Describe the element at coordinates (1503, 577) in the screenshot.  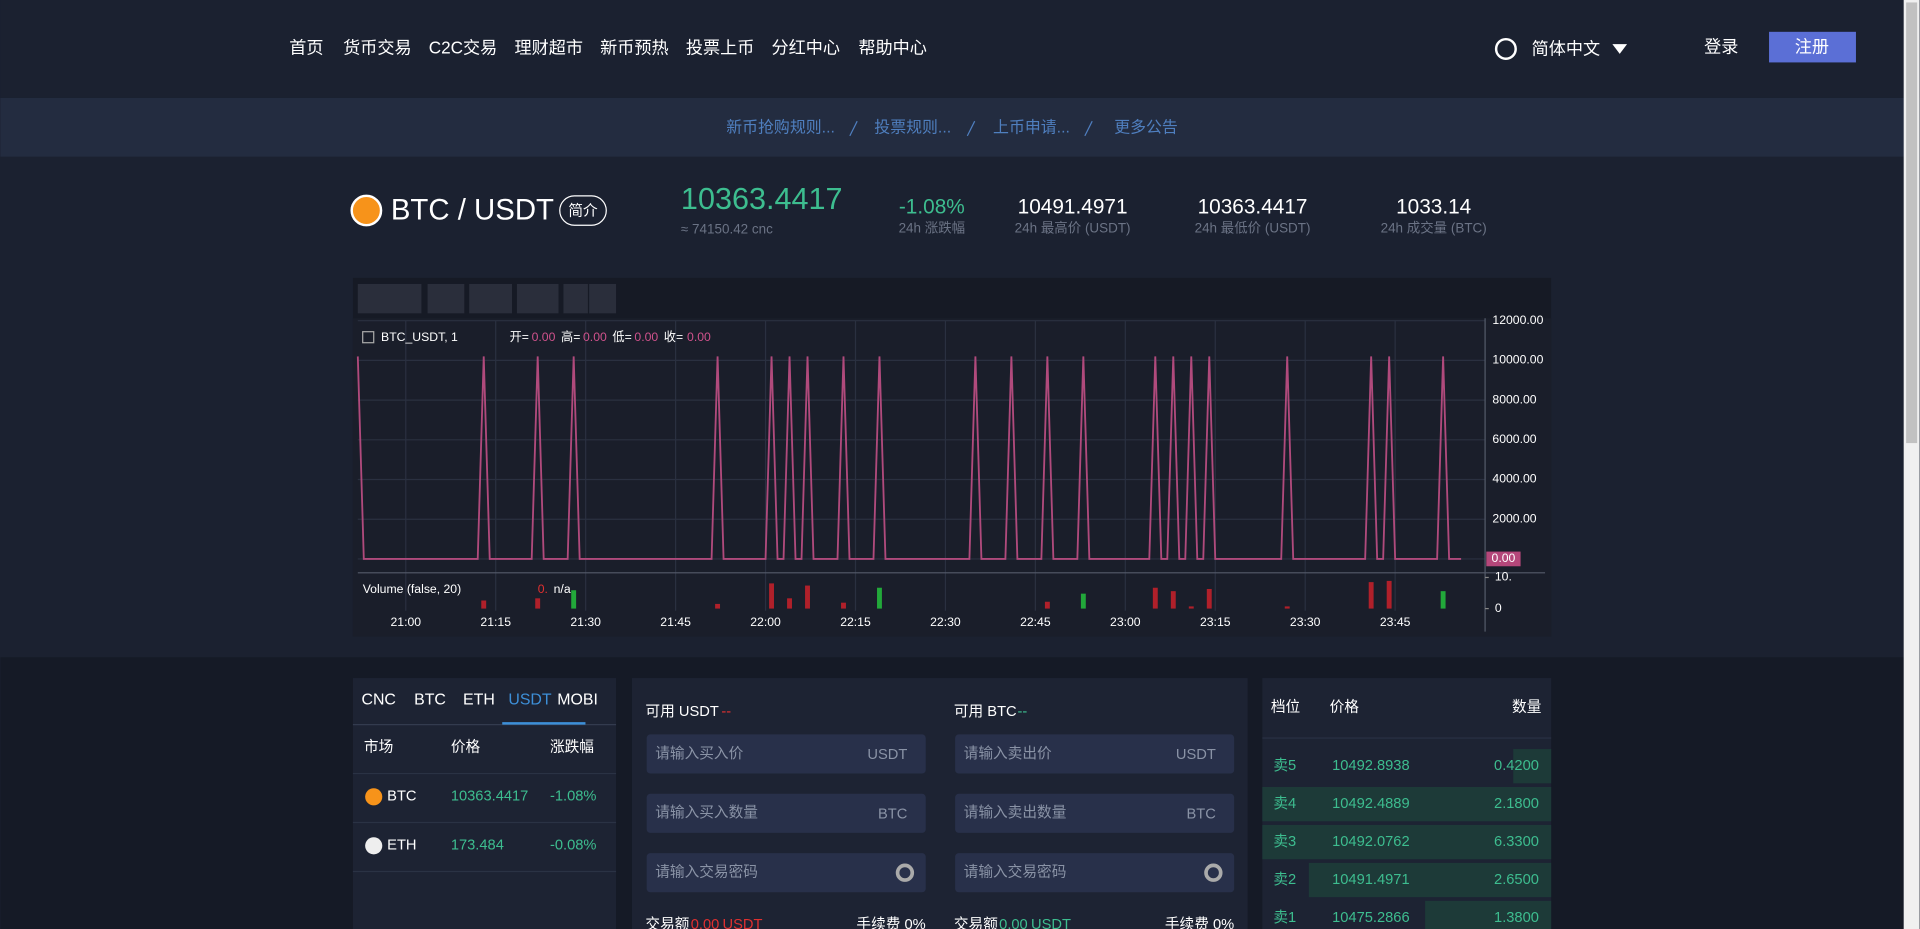
I see `y-tick-label: 10.` at that location.